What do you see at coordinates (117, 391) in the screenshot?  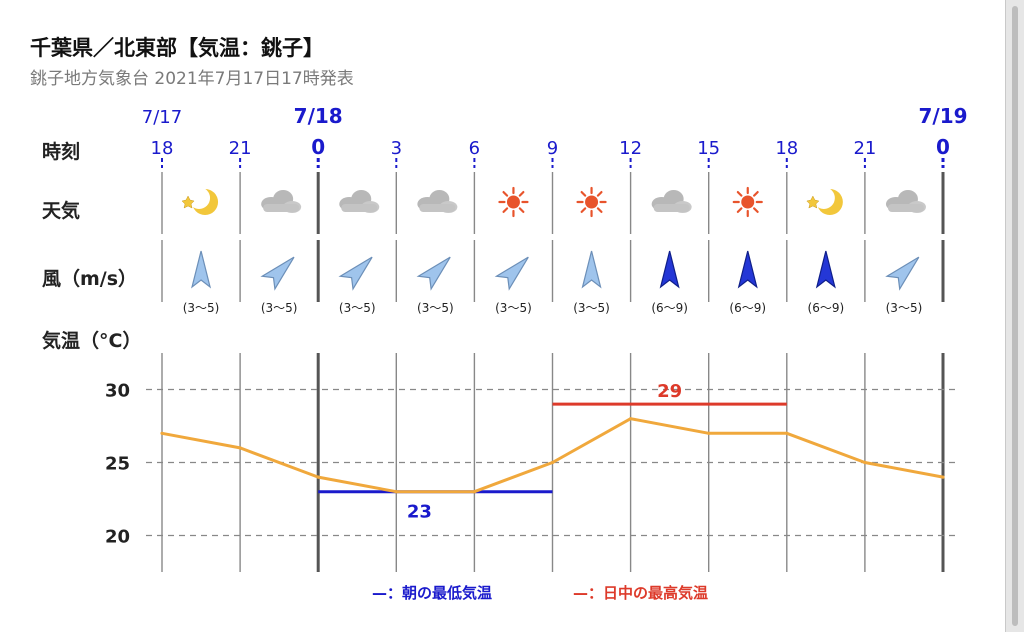 I see `y-tick-label: 30` at bounding box center [117, 391].